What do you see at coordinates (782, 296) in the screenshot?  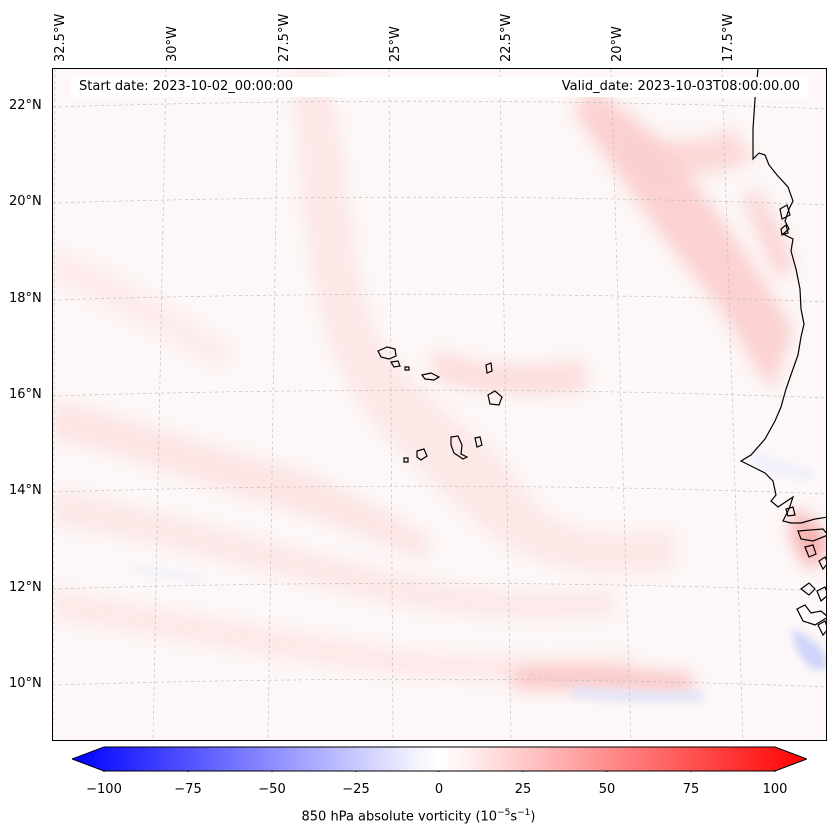 I see `african-coastline` at bounding box center [782, 296].